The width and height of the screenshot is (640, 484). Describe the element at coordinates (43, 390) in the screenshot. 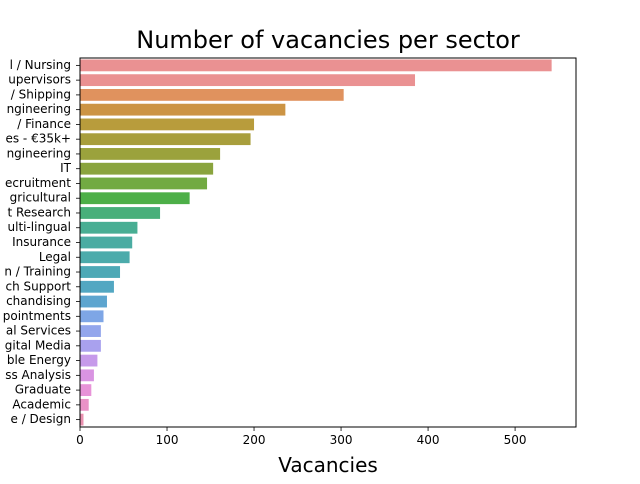

I see `y-tick-label: Graduate` at that location.